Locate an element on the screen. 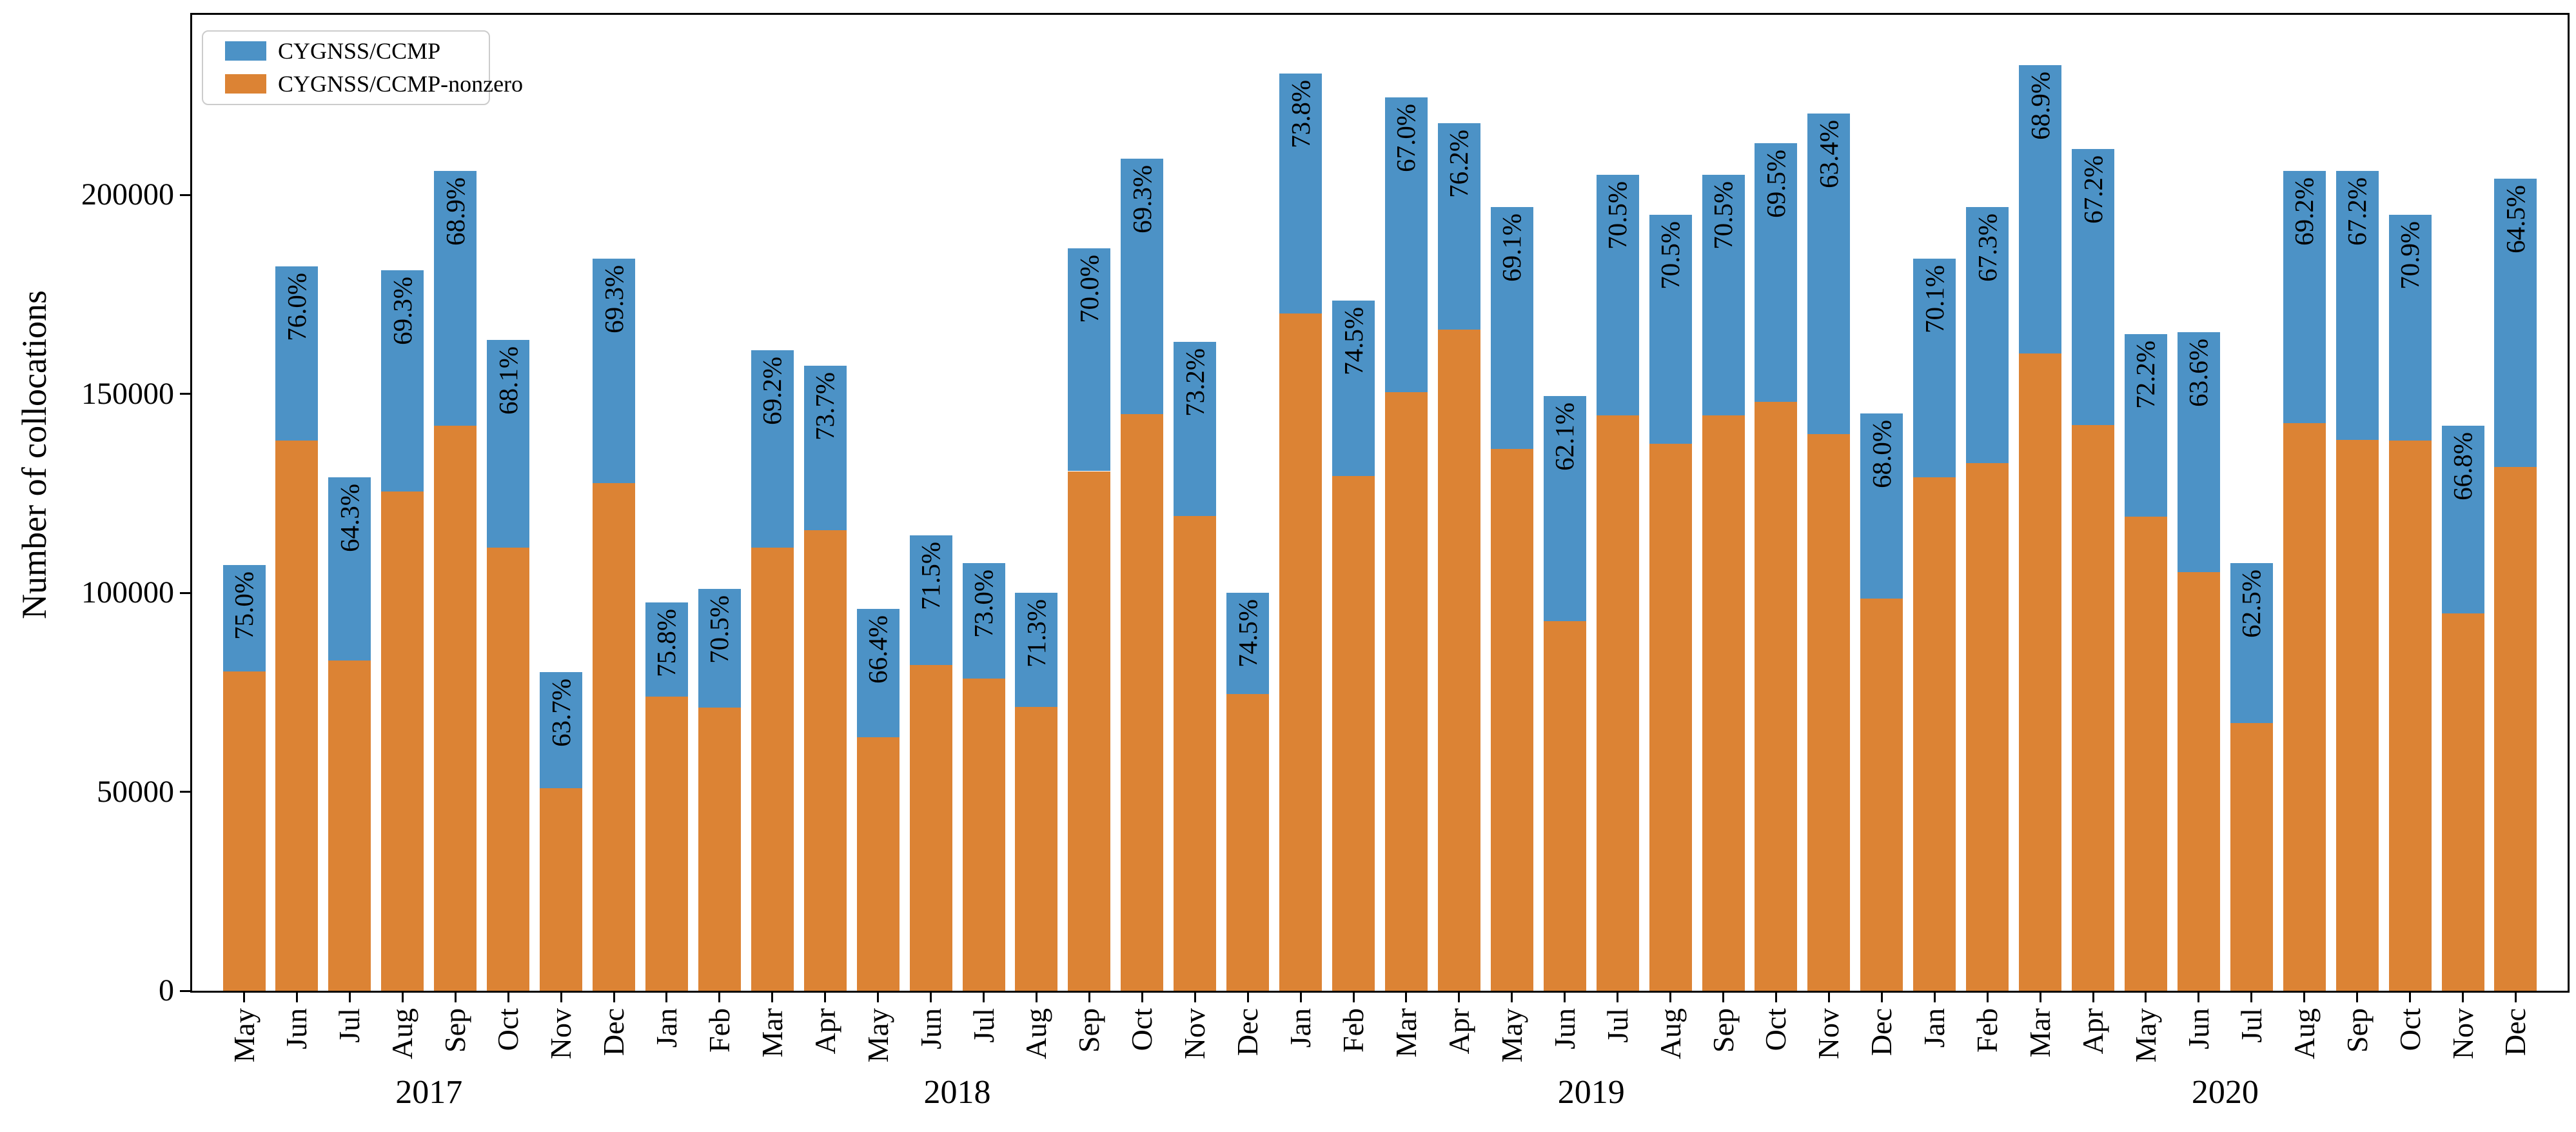 This screenshot has height=1132, width=2576. x-axis-month-label: Sep is located at coordinates (1095, 1030).